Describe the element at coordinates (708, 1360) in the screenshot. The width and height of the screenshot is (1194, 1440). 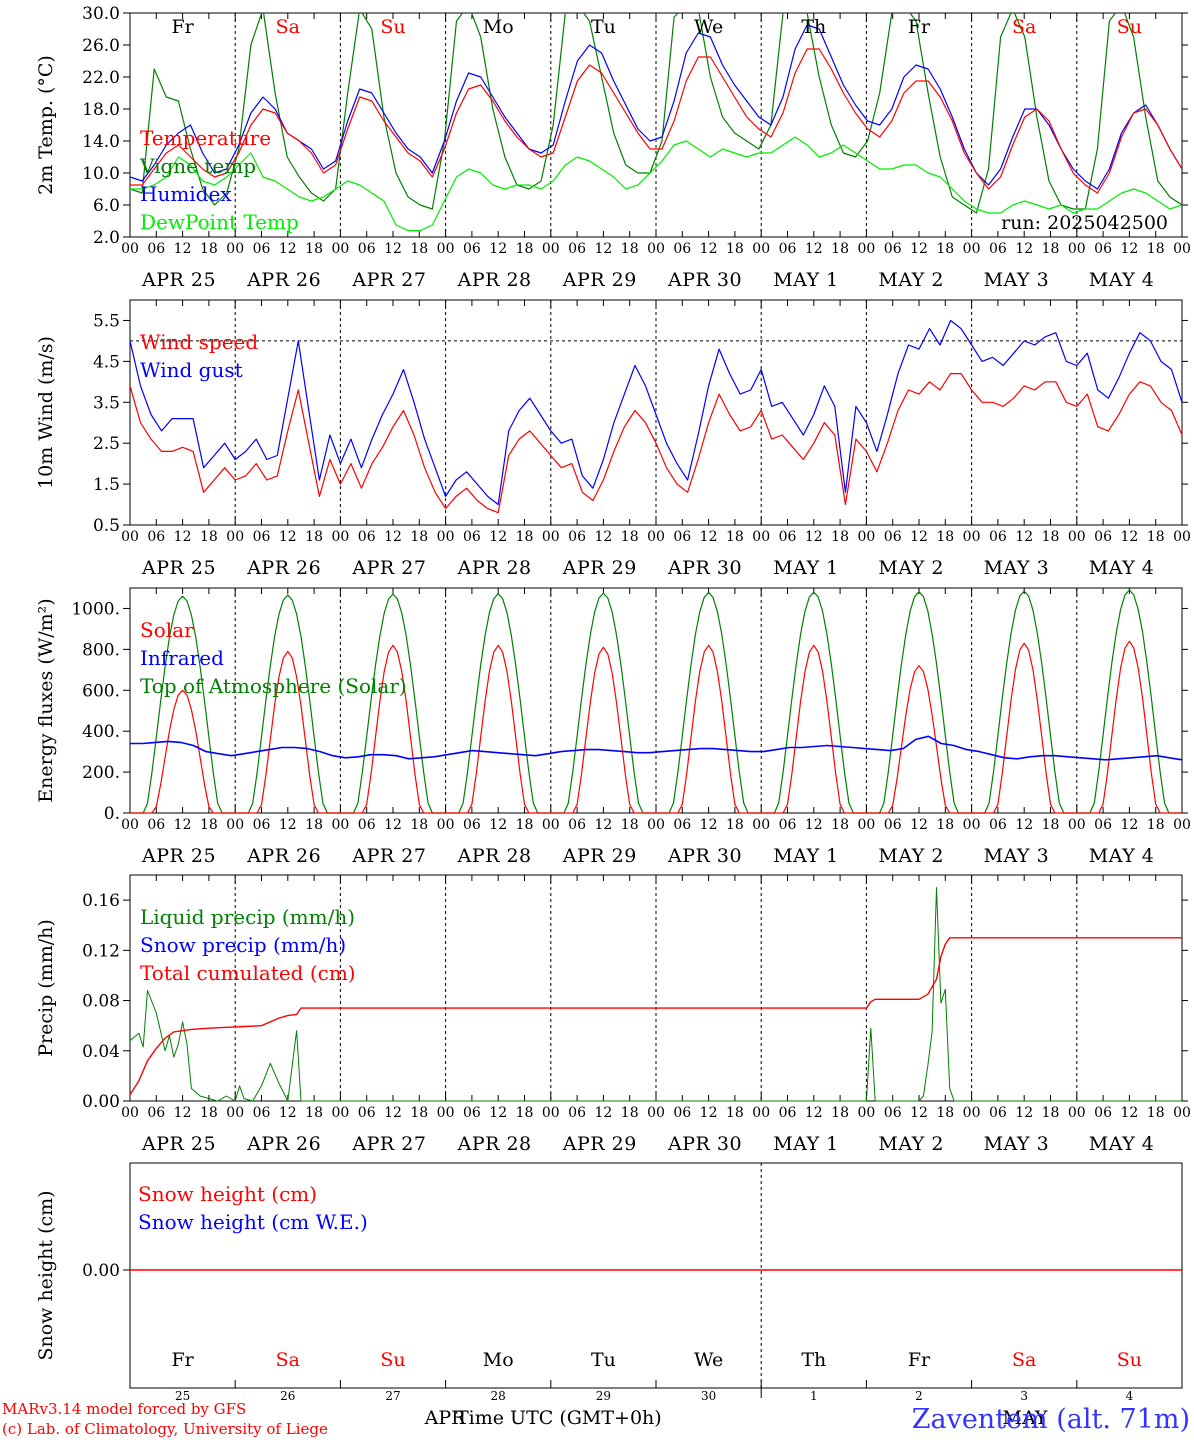
I see `bottom-day-name: We` at that location.